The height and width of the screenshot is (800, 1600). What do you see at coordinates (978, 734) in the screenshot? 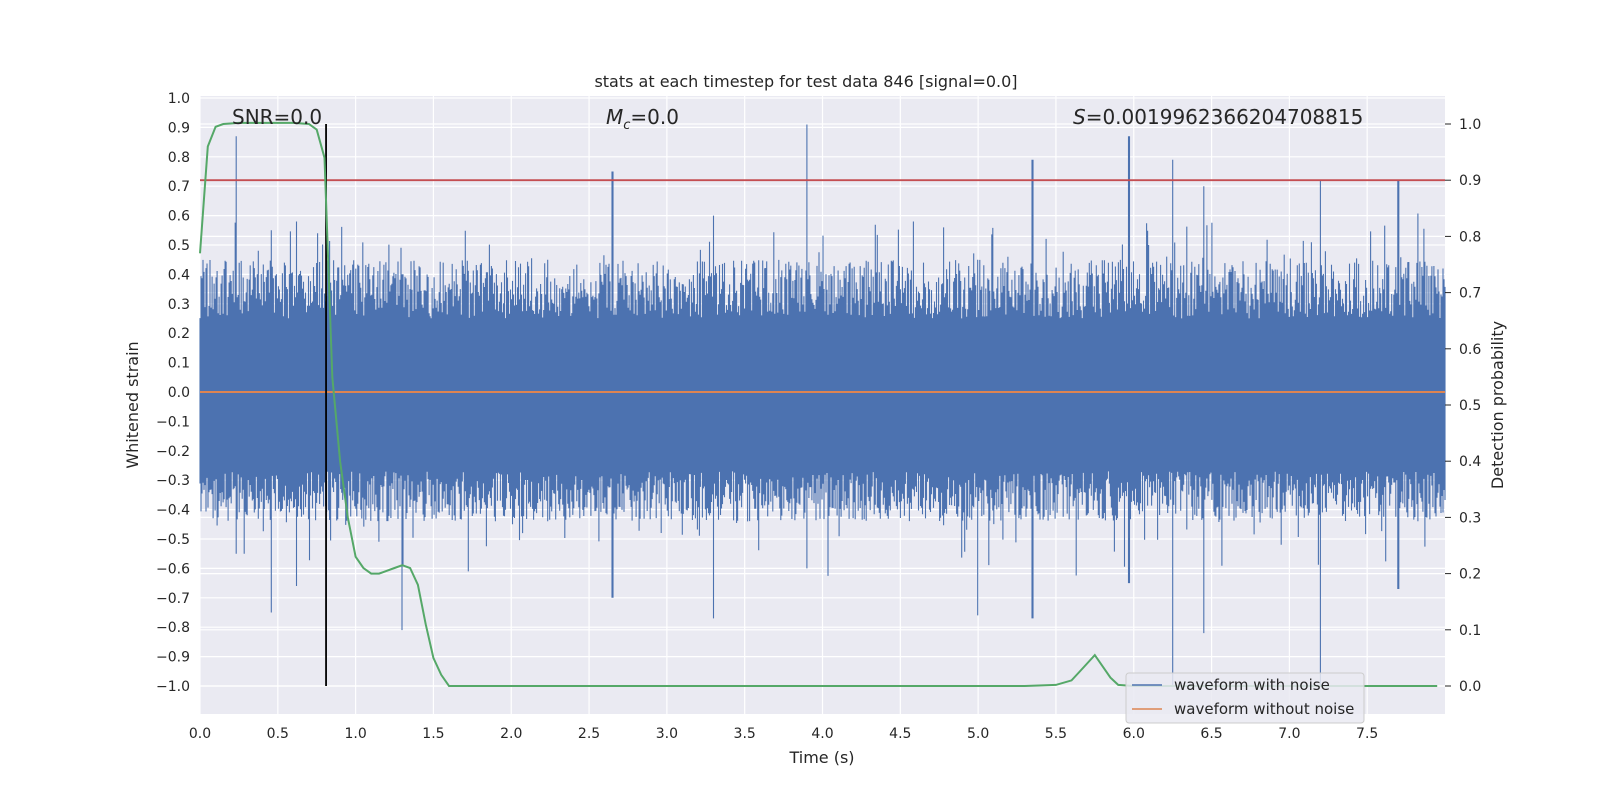
I see `x-tick-label: 5.0` at bounding box center [978, 734].